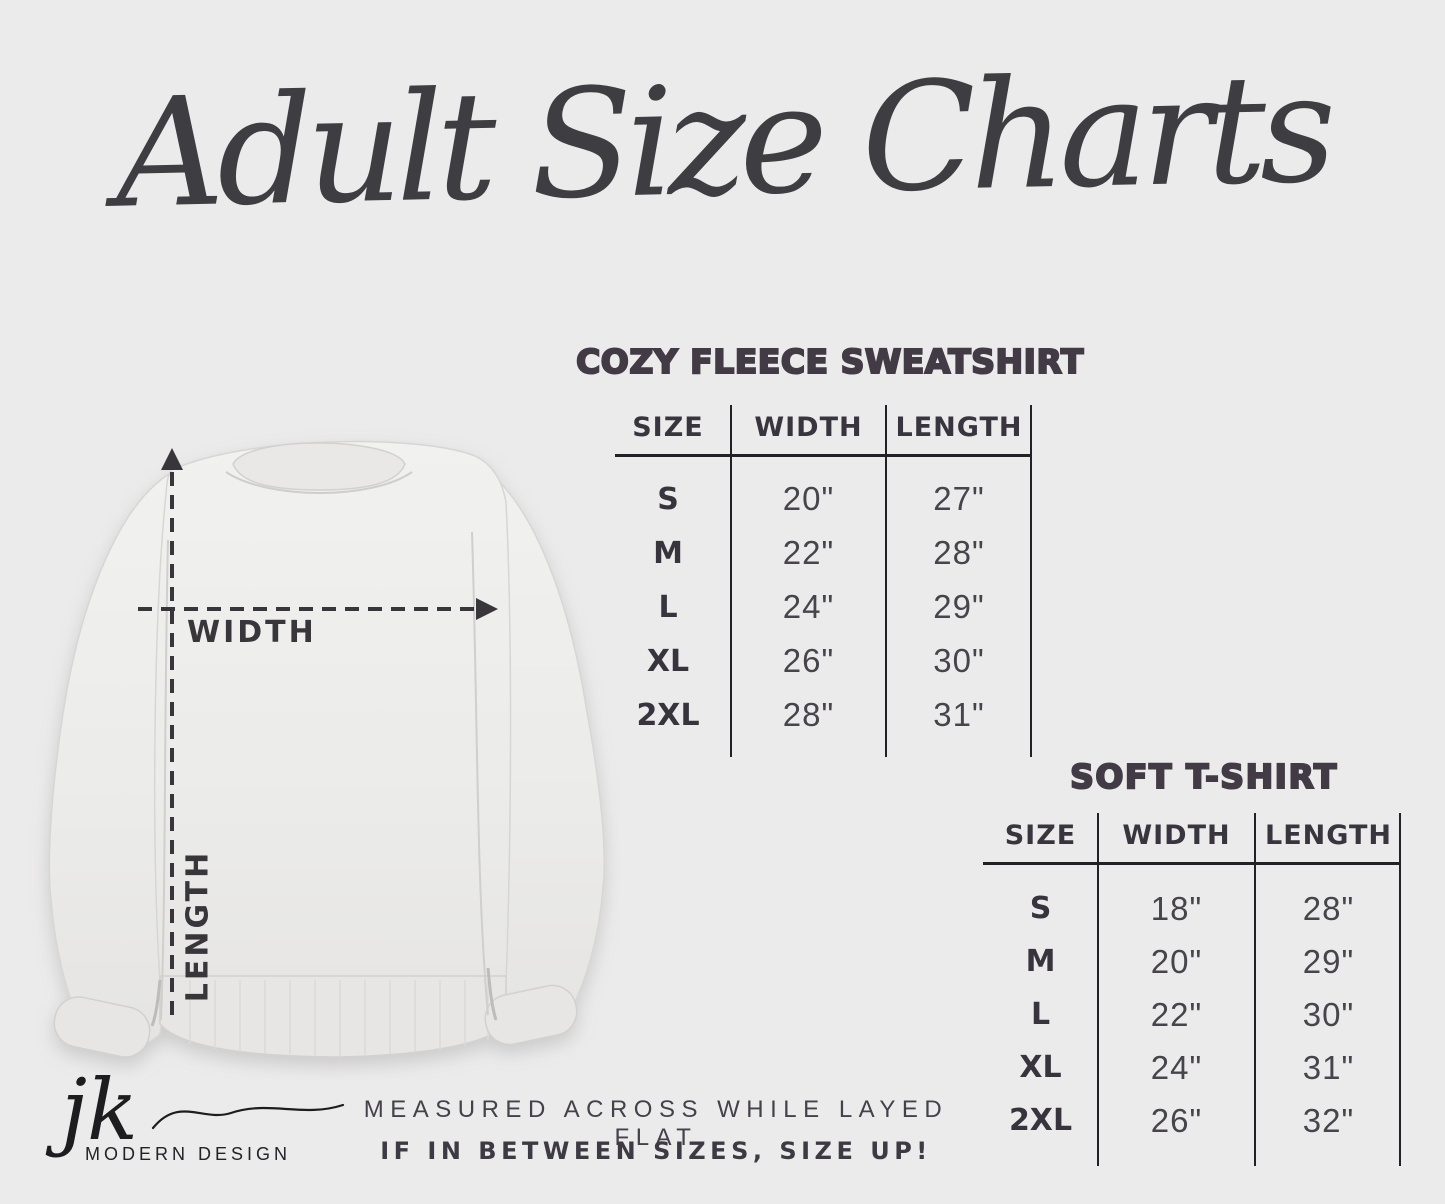  I want to click on tshirt-table-title: SOFT T-SHIRT, so click(1203, 776).